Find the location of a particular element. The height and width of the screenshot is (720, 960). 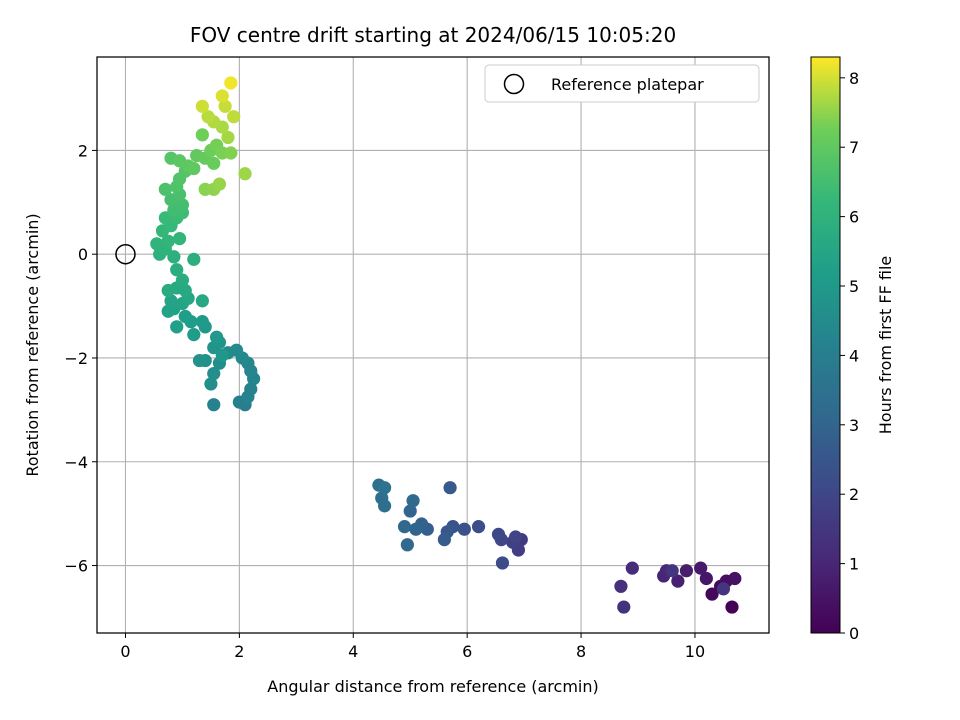

legend-label: Reference platepar is located at coordinates (627, 84).